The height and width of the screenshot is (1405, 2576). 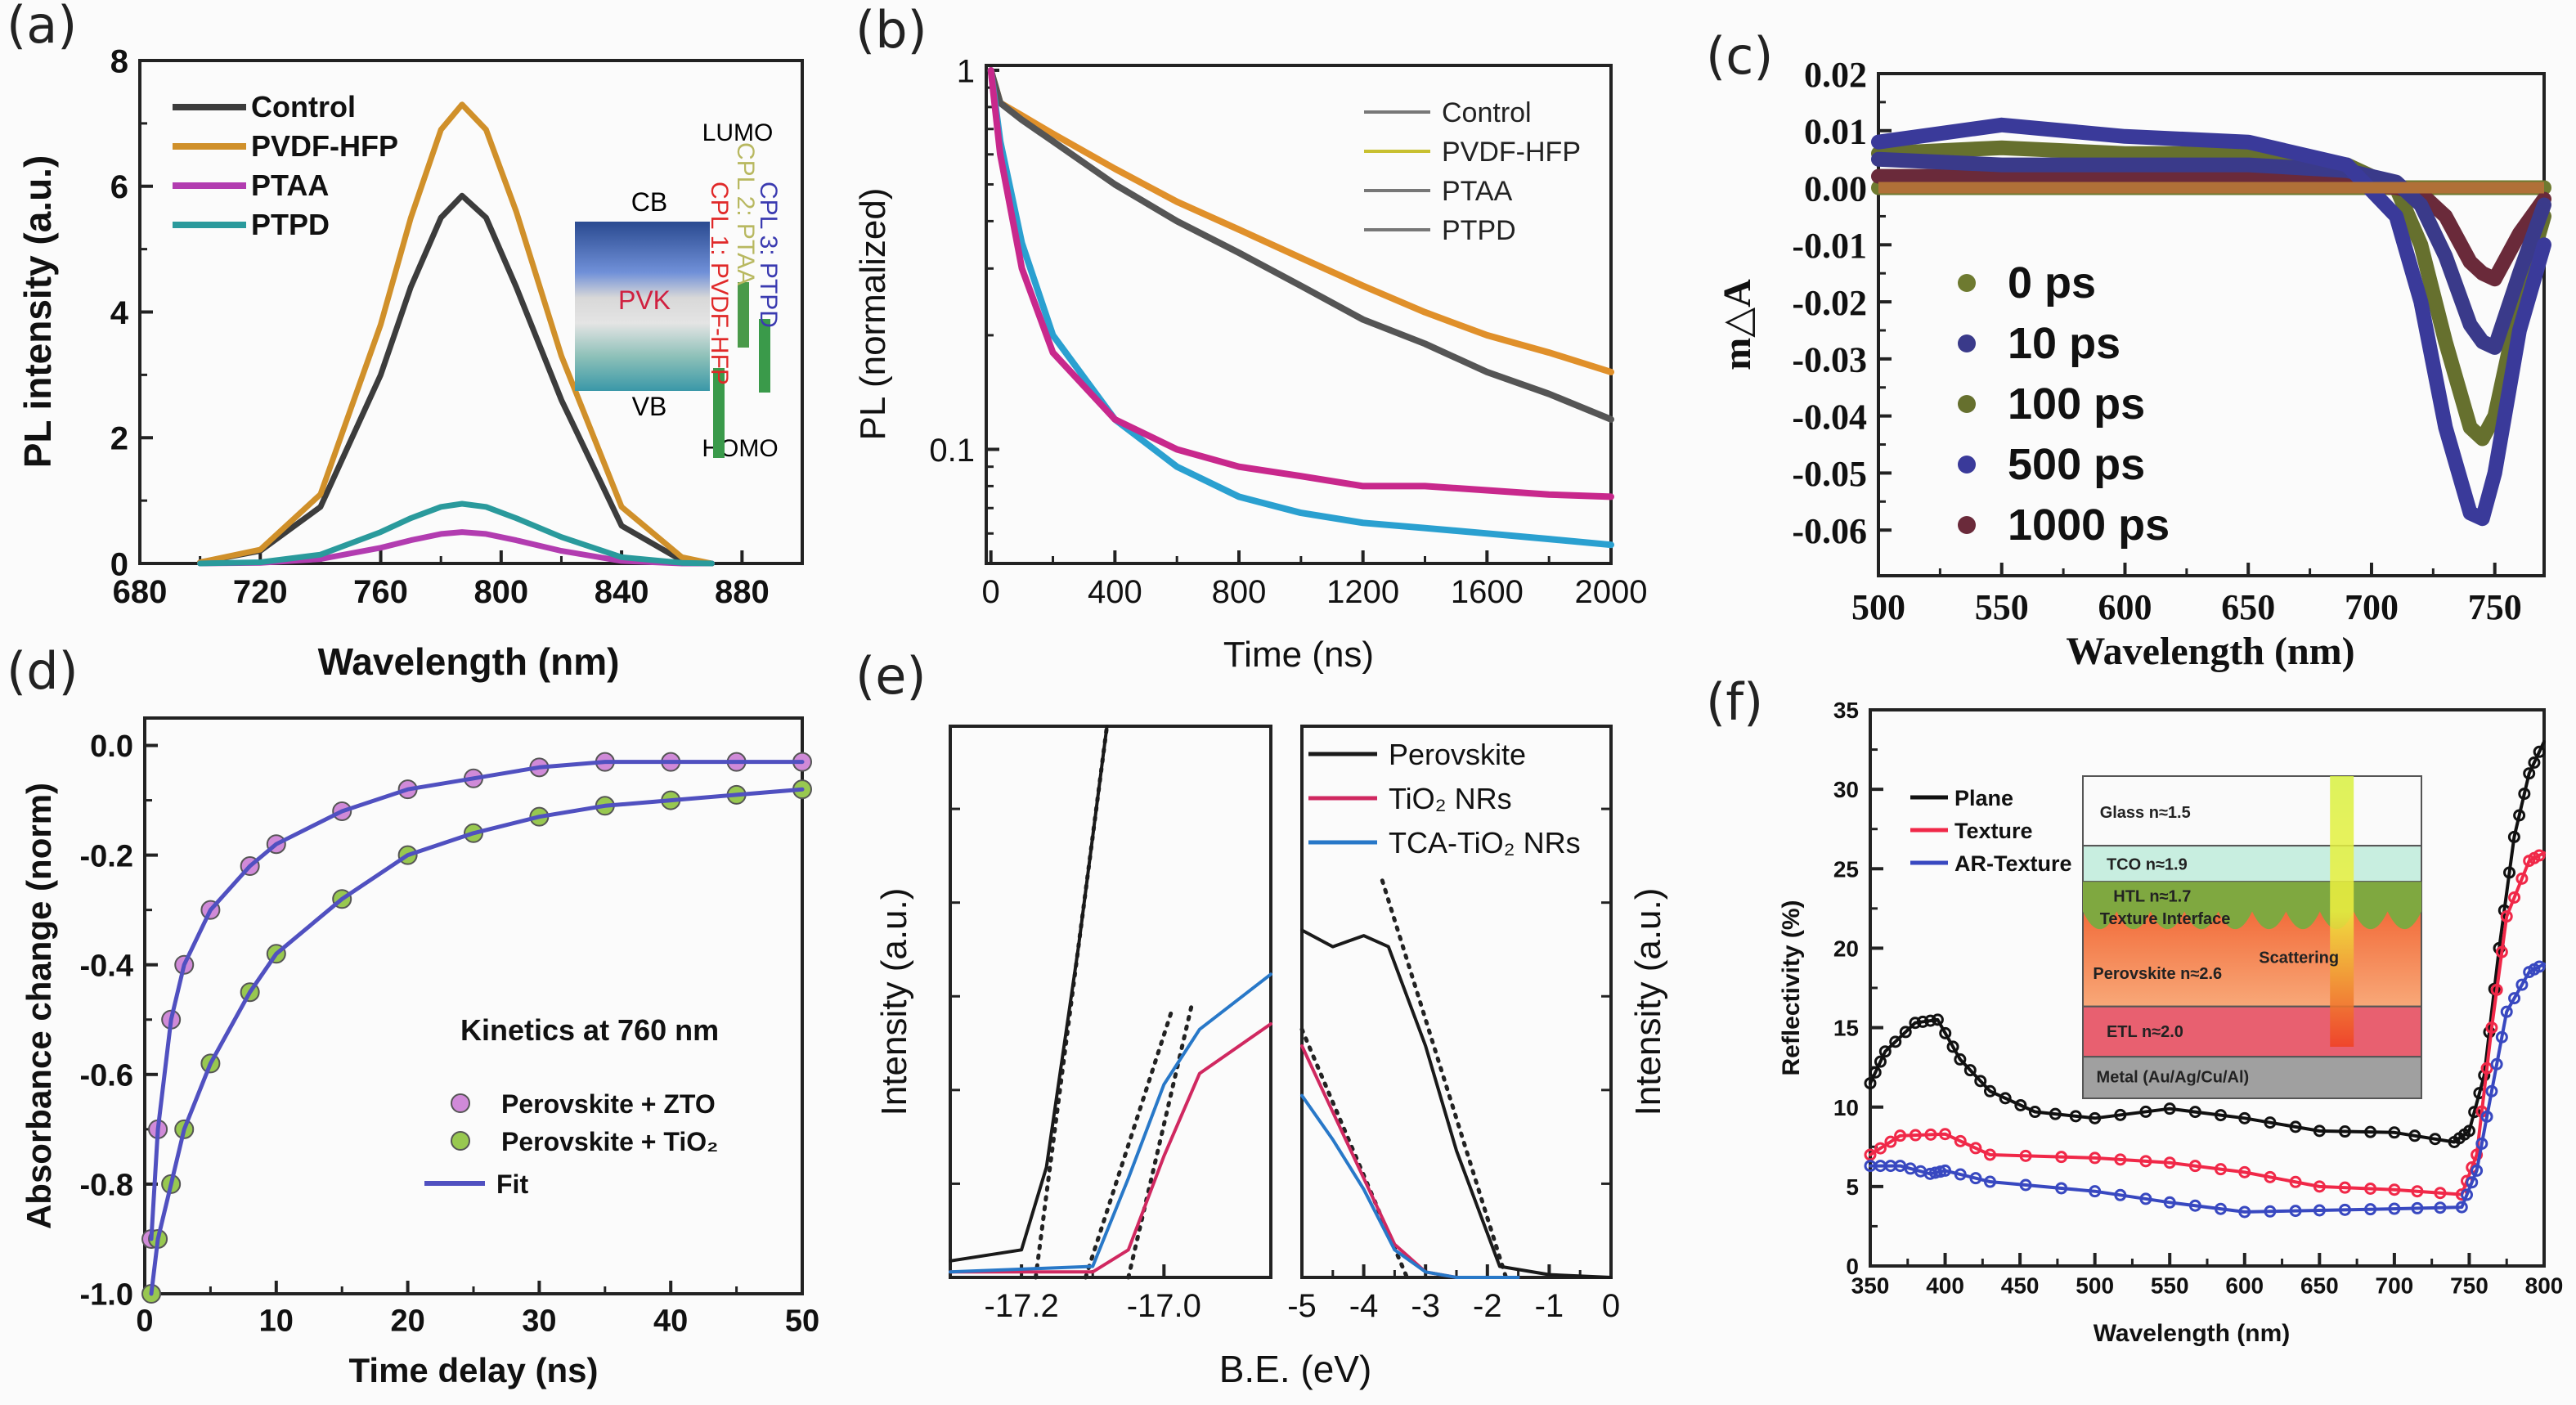 I want to click on series-line-pvdf-hfp, so click(x=456, y=334).